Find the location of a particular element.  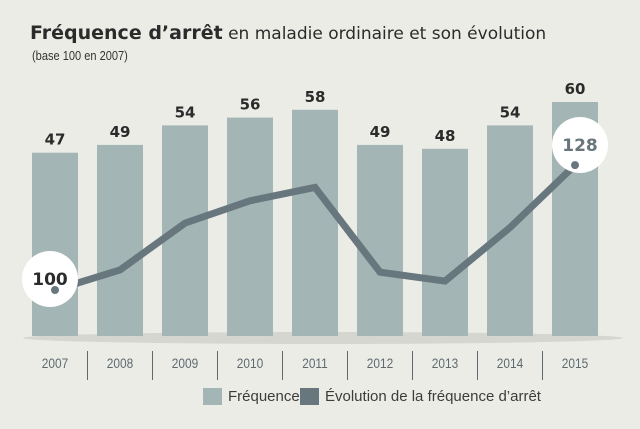

bar-value-label: 58 is located at coordinates (315, 97).